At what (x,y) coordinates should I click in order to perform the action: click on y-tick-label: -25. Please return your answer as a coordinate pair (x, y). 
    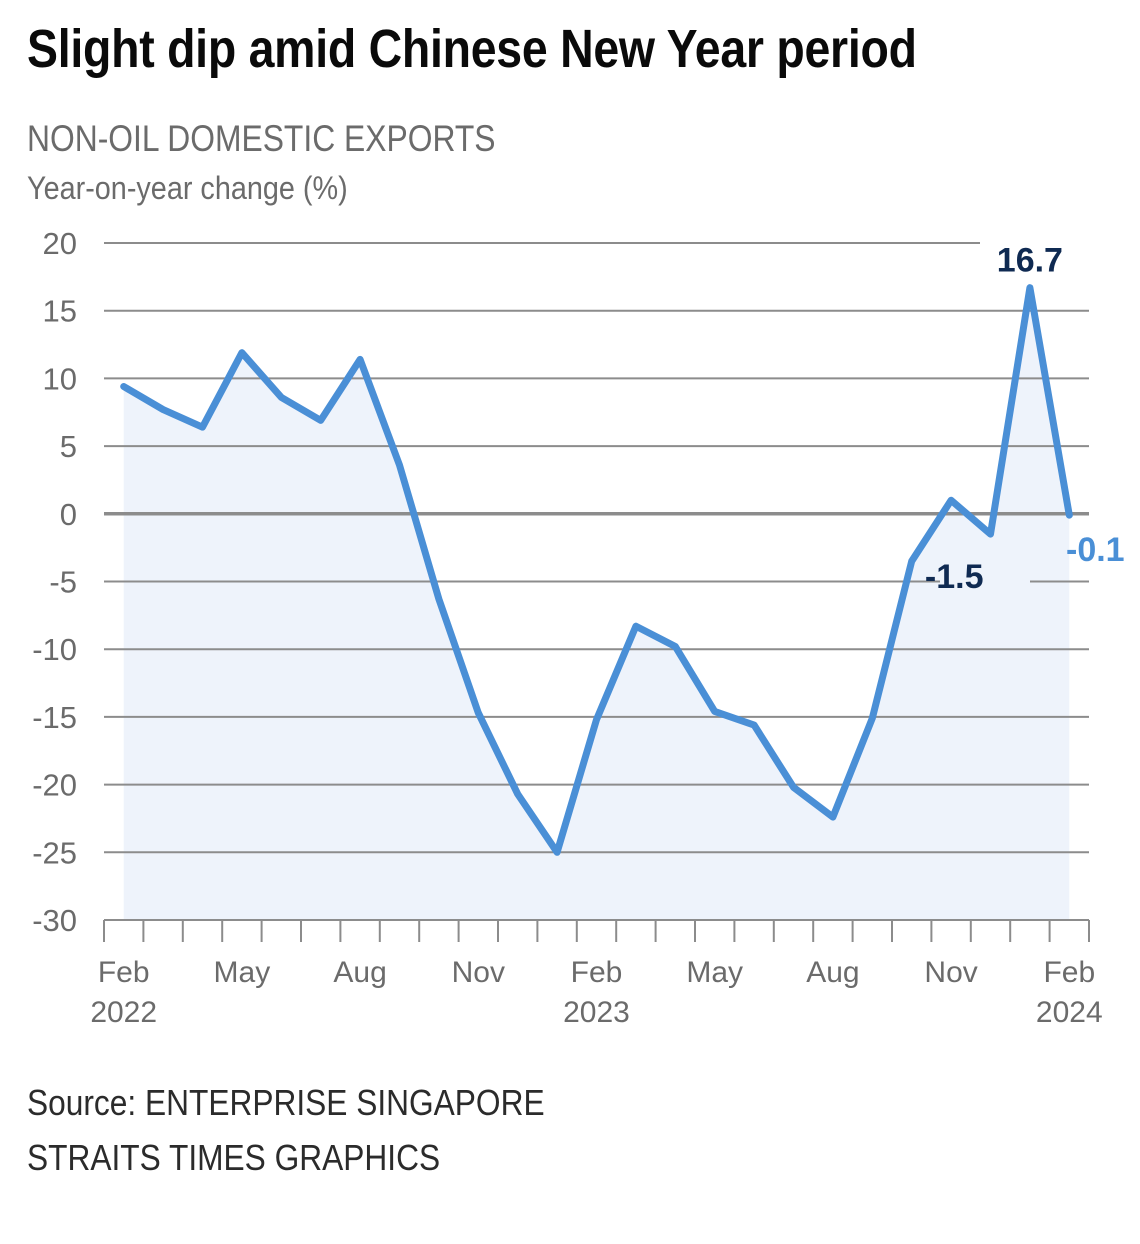
    Looking at the image, I should click on (54, 852).